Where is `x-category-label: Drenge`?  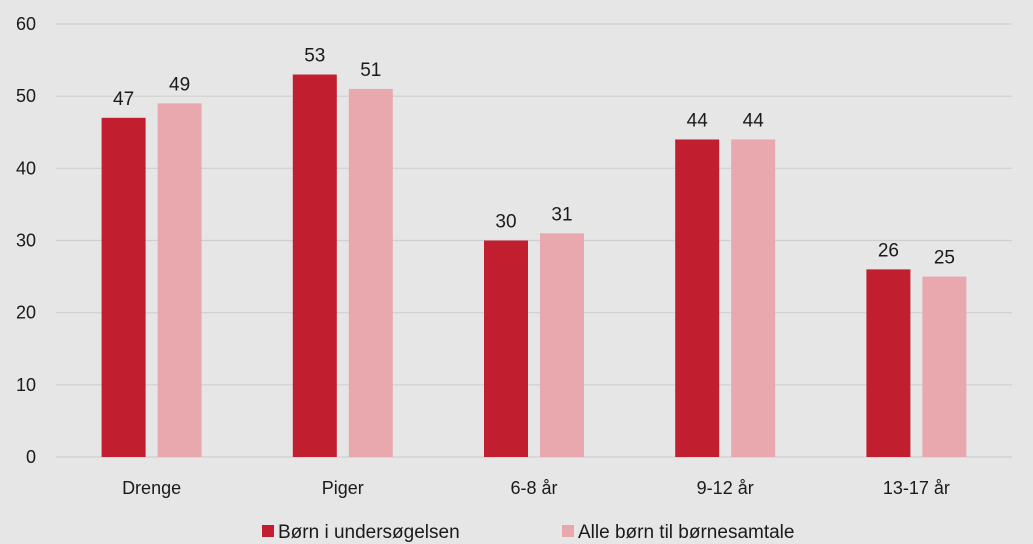 x-category-label: Drenge is located at coordinates (151, 488).